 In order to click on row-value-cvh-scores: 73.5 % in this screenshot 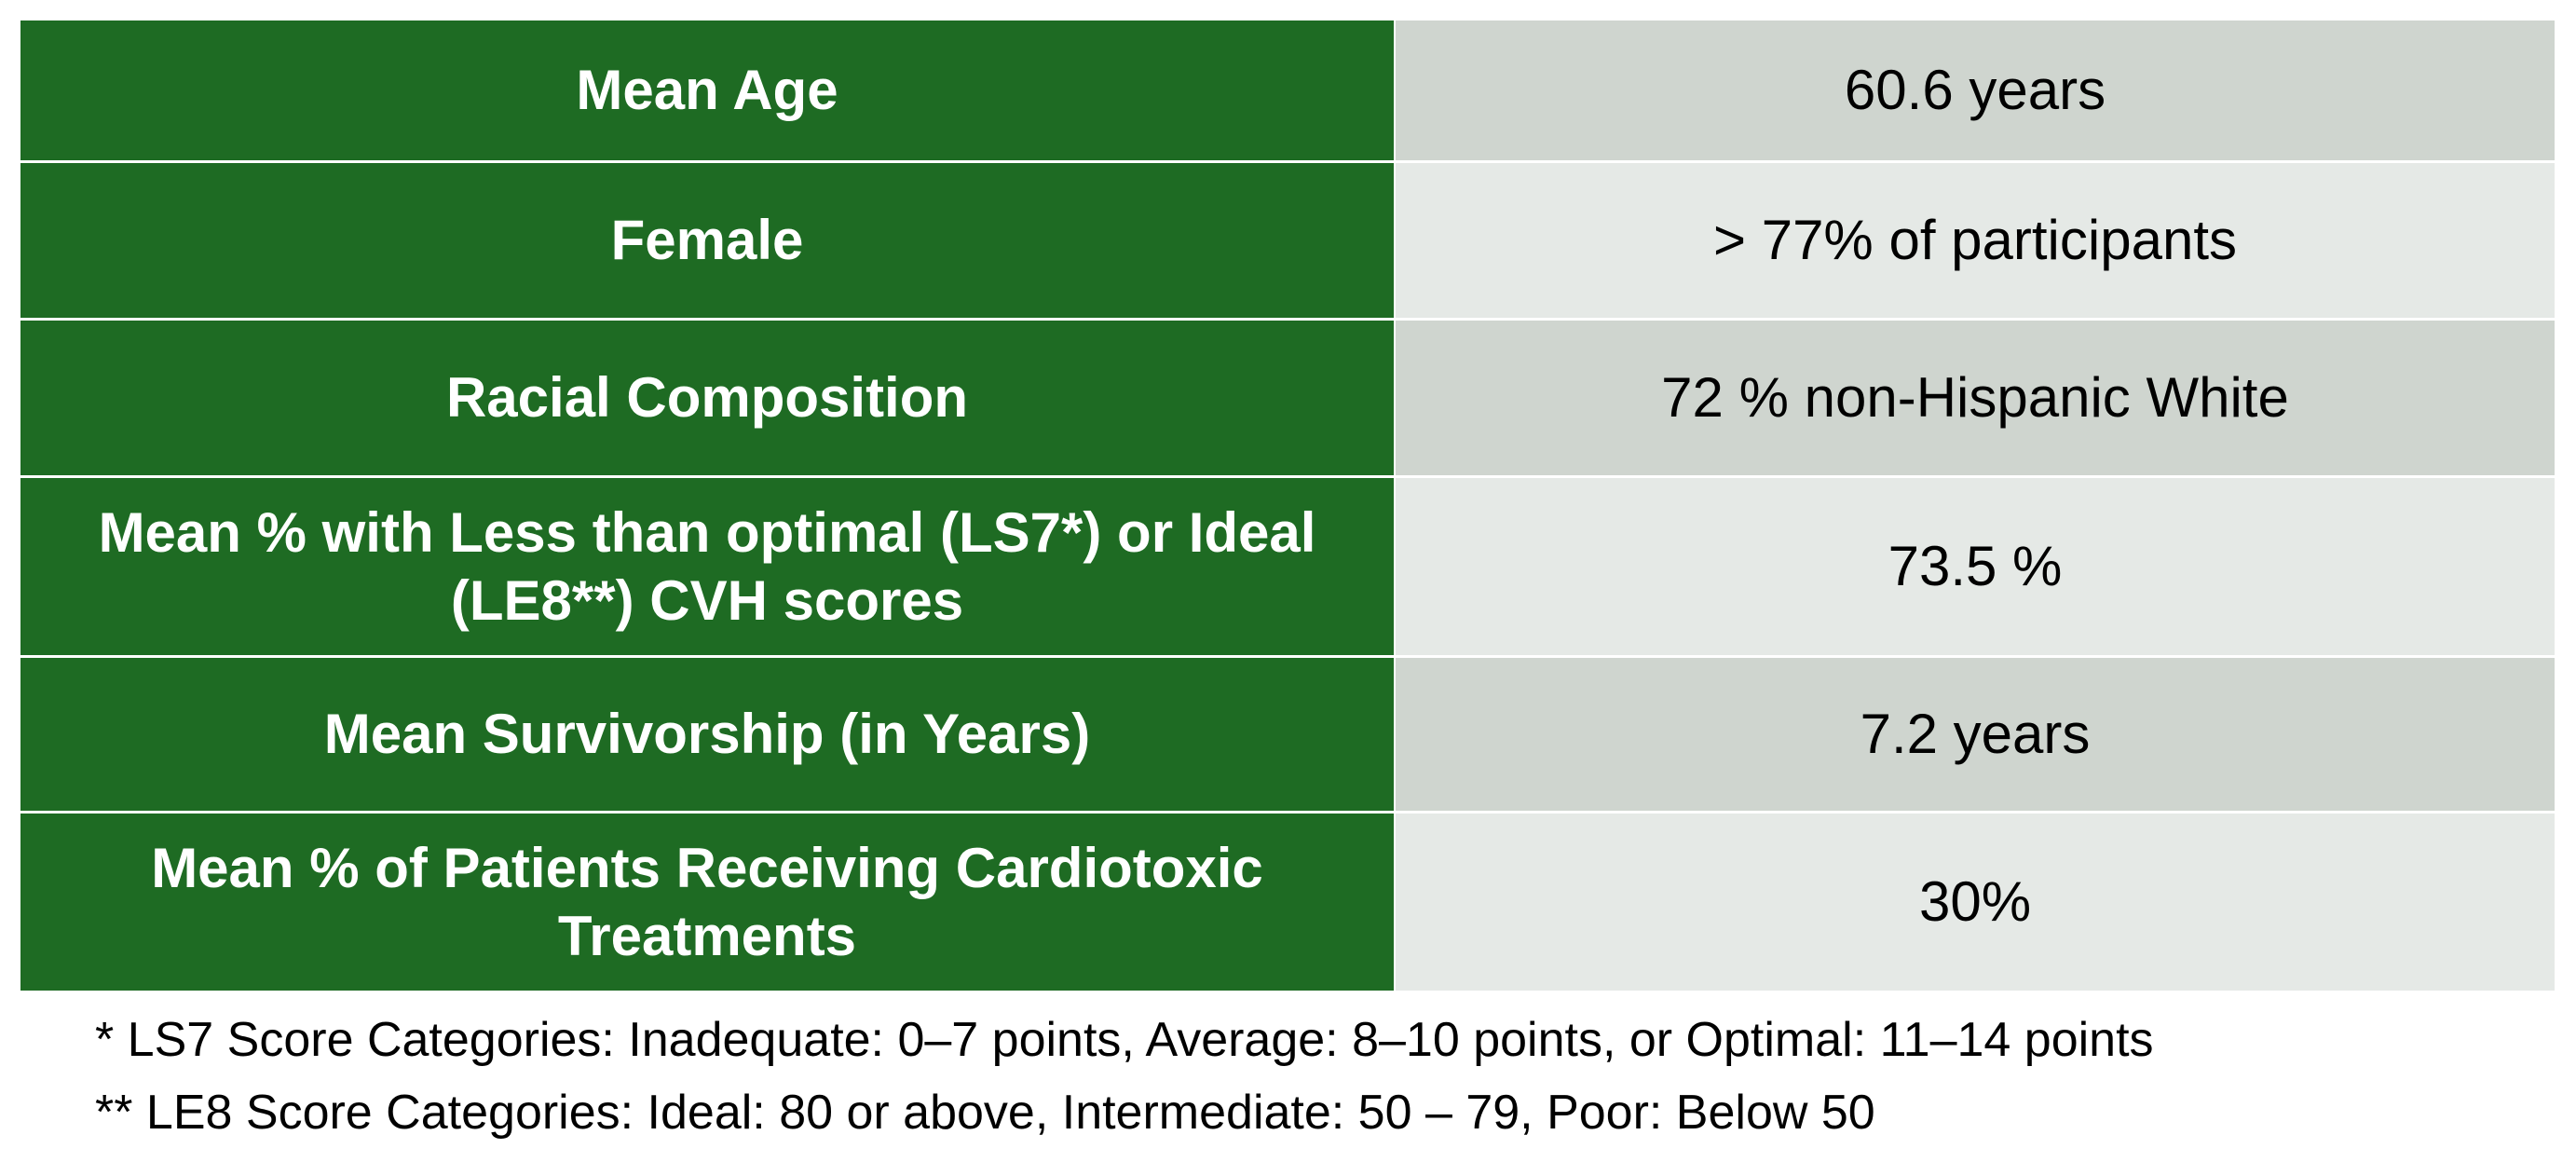, I will do `click(1975, 567)`.